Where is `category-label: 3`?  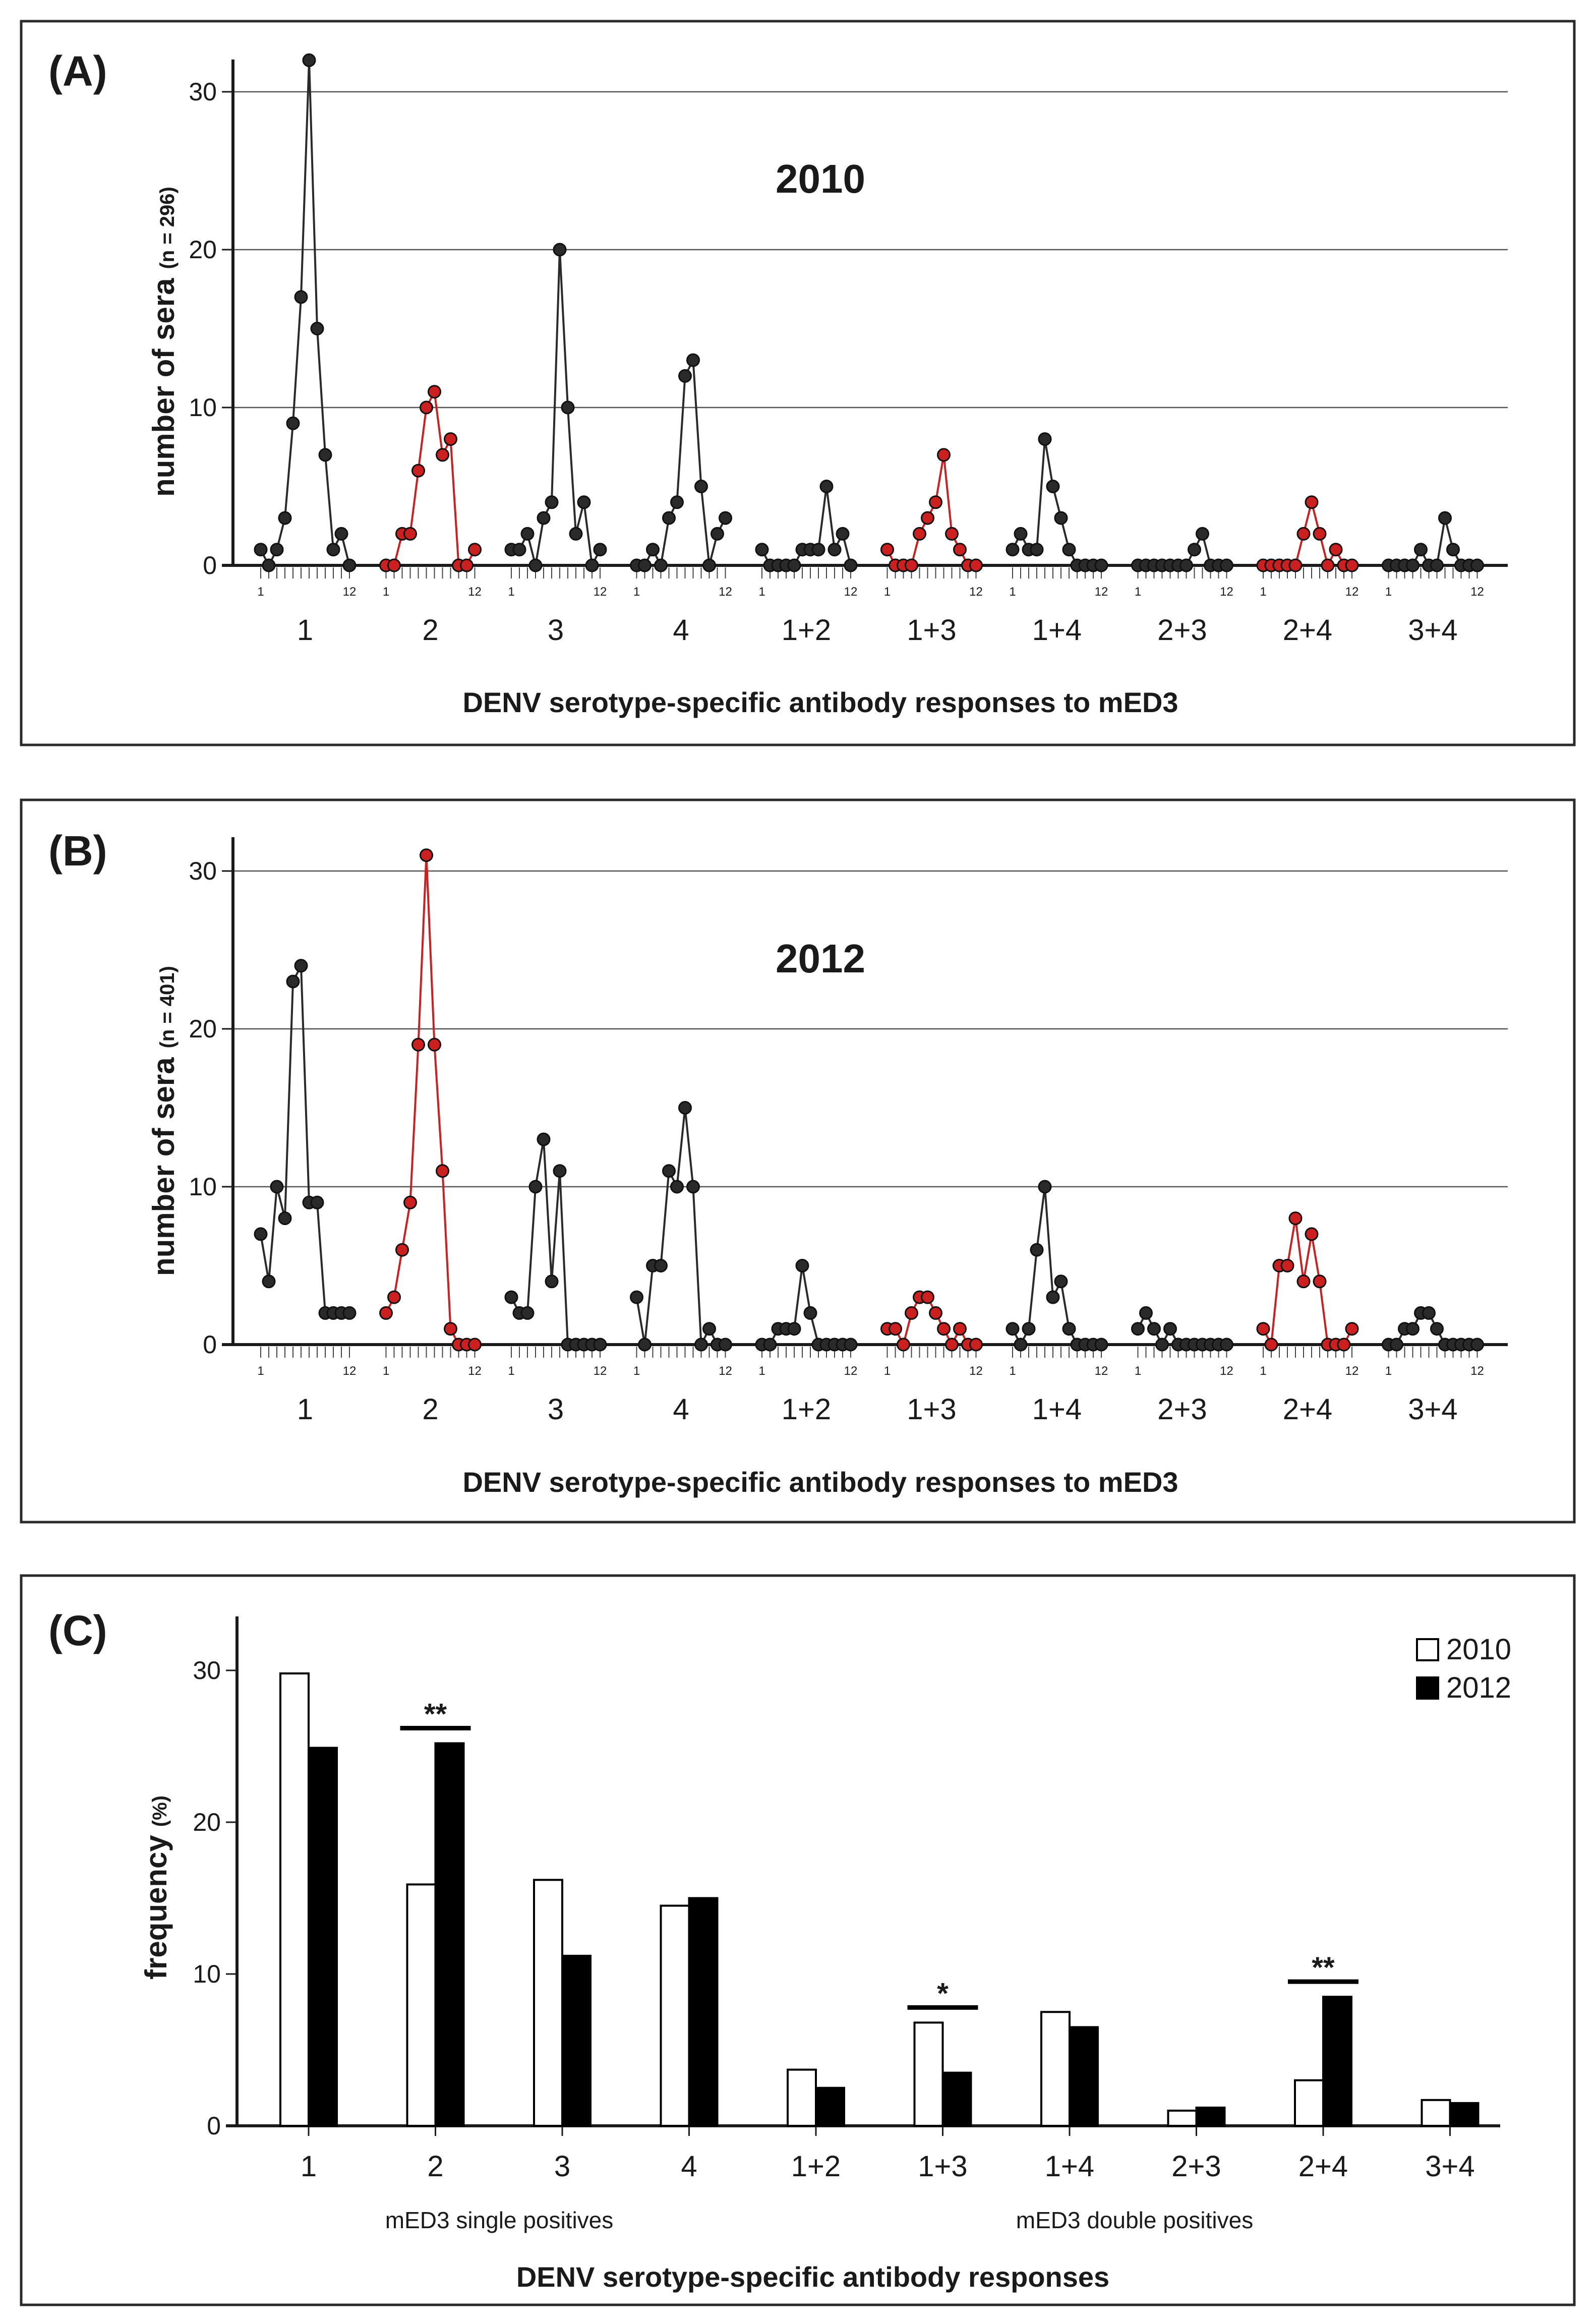
category-label: 3 is located at coordinates (556, 1409).